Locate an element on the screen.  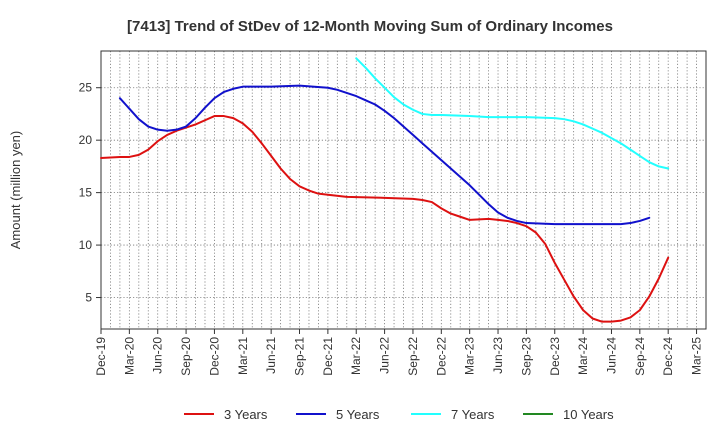
x-tick-label: Mar-24 is located at coordinates (583, 356).